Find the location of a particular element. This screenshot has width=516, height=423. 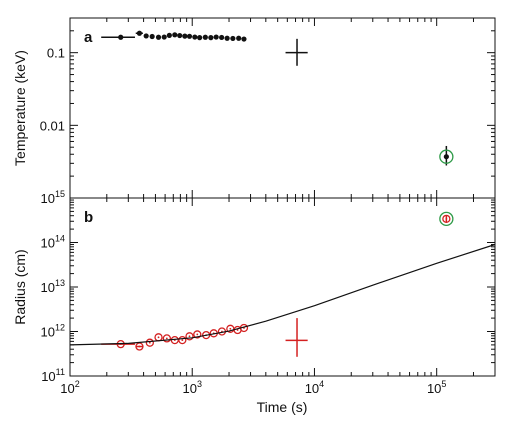

panel-a-y-tick-labels: 0.1 0.01 is located at coordinates (52, 90).